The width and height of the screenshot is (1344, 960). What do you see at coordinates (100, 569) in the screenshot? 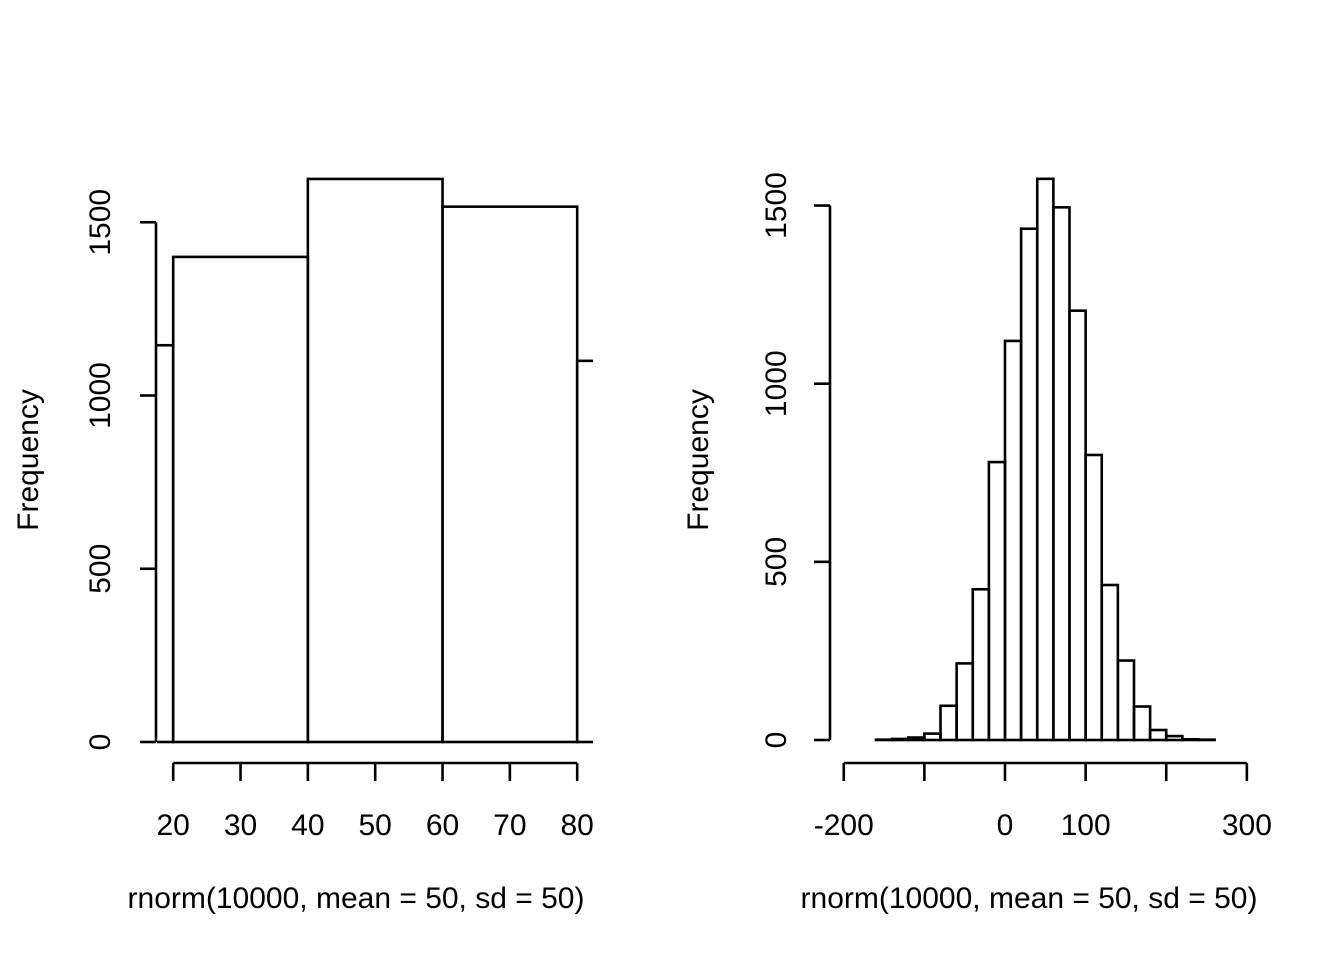
I see `left-y-tick-label: 500` at bounding box center [100, 569].